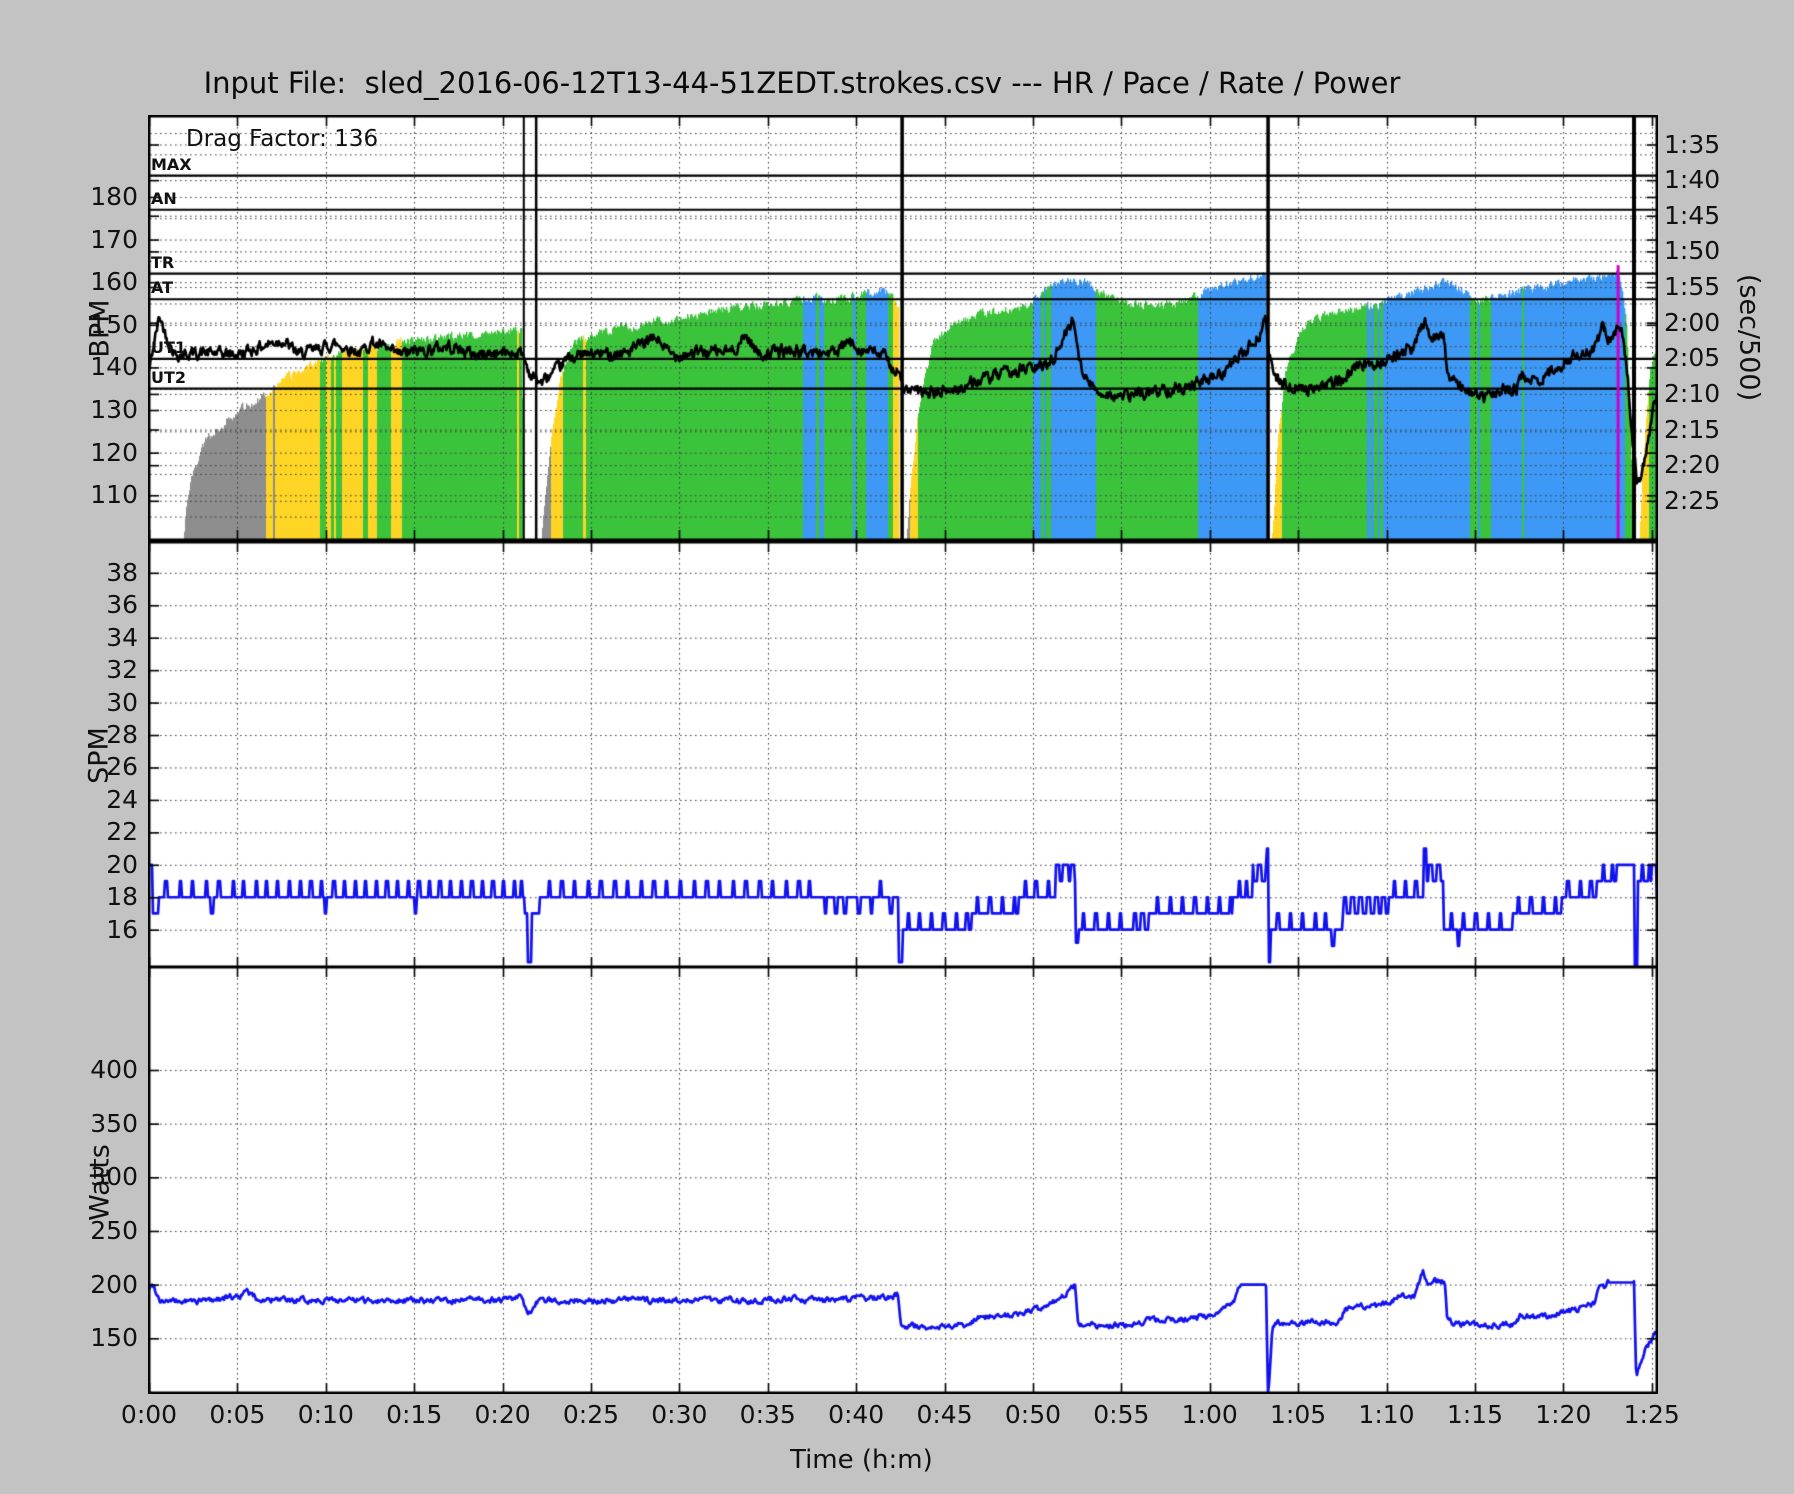 The width and height of the screenshot is (1794, 1494). Describe the element at coordinates (162, 288) in the screenshot. I see `hr-zone-label-at: AT` at that location.